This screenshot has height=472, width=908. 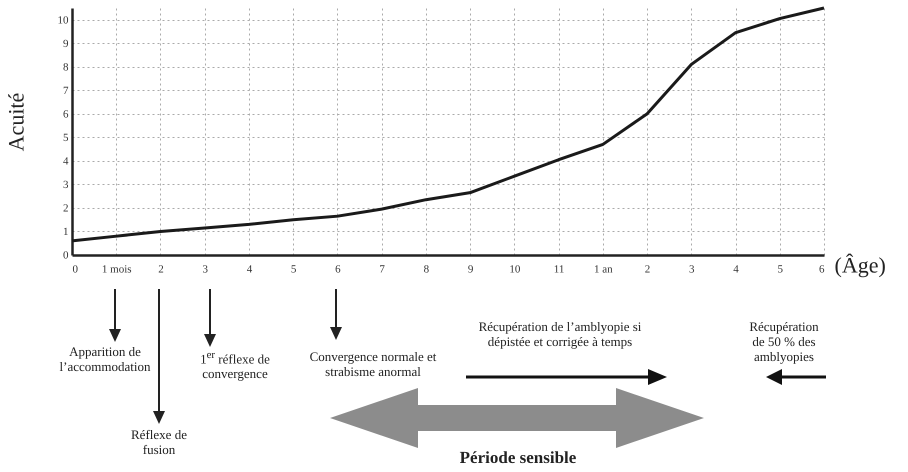 What do you see at coordinates (66, 67) in the screenshot?
I see `y-tick-label: 8` at bounding box center [66, 67].